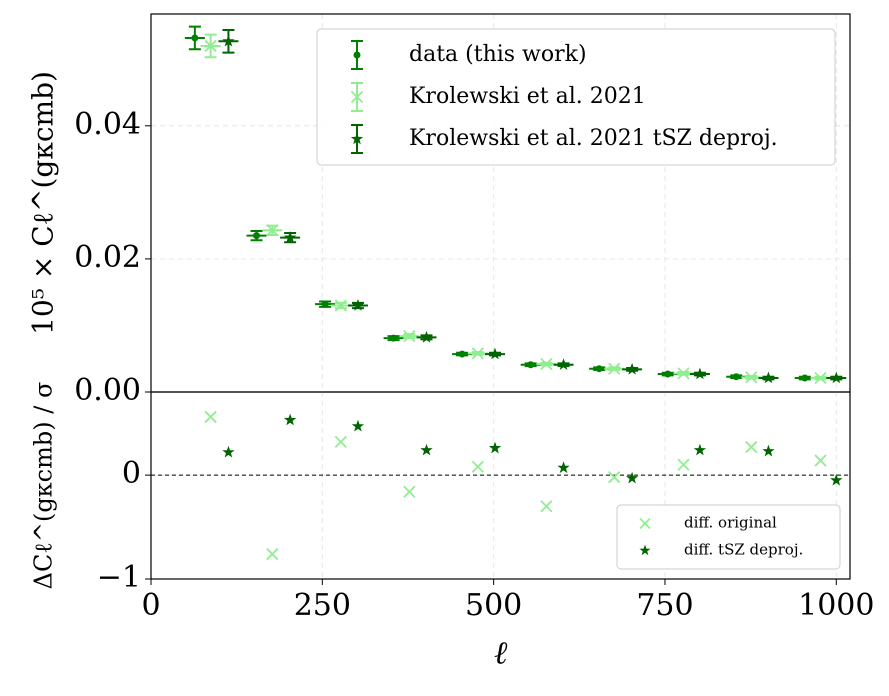 The image size is (889, 696). I want to click on x-tick-label: 0, so click(150, 605).